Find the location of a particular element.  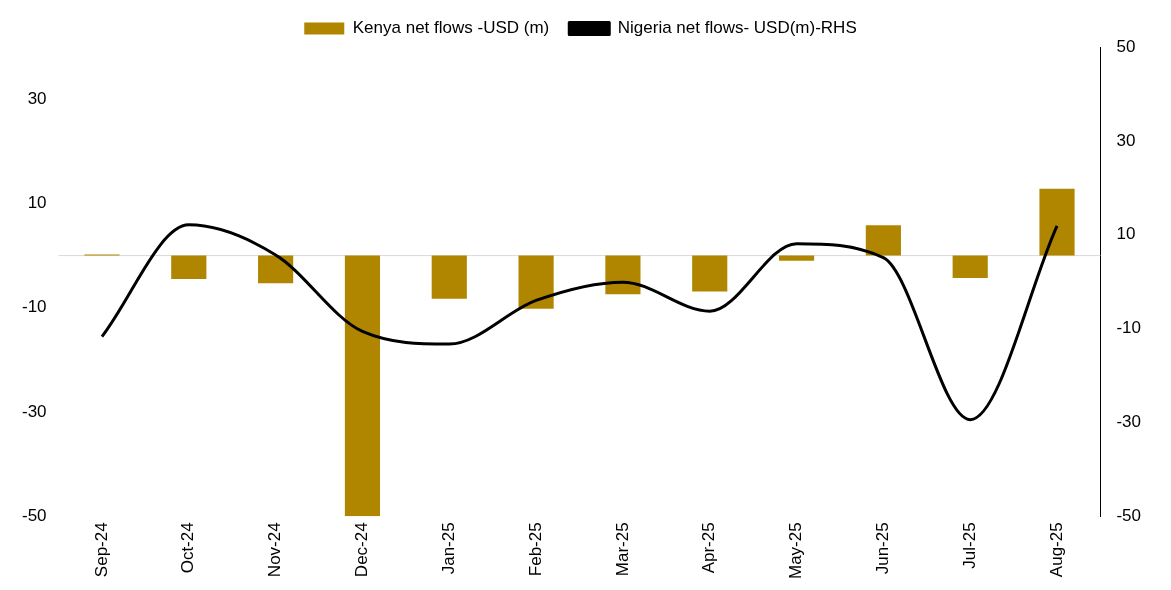

y2-tick-label: -30 is located at coordinates (1129, 422).